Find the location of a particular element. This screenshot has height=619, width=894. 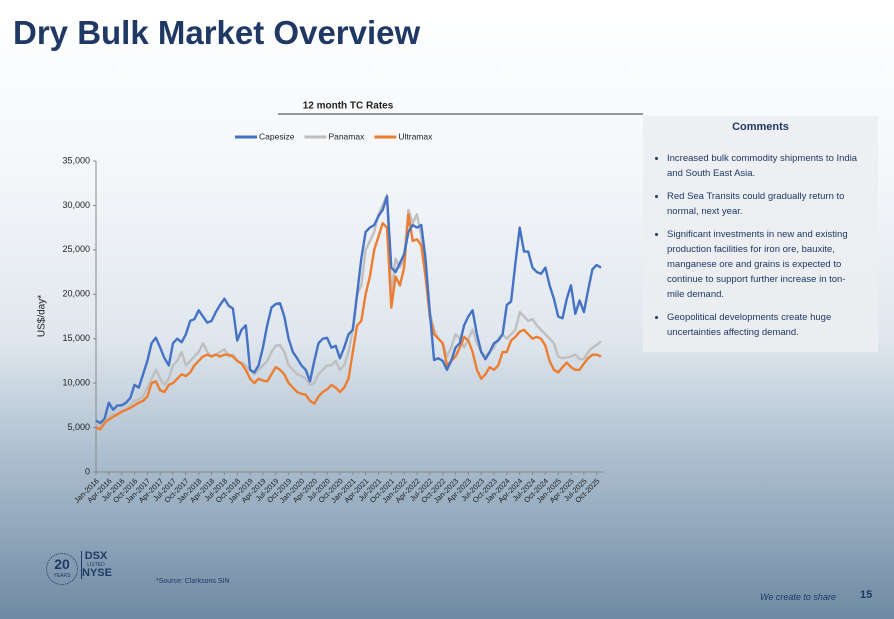

logo-exchange: NYSE is located at coordinates (97, 573).